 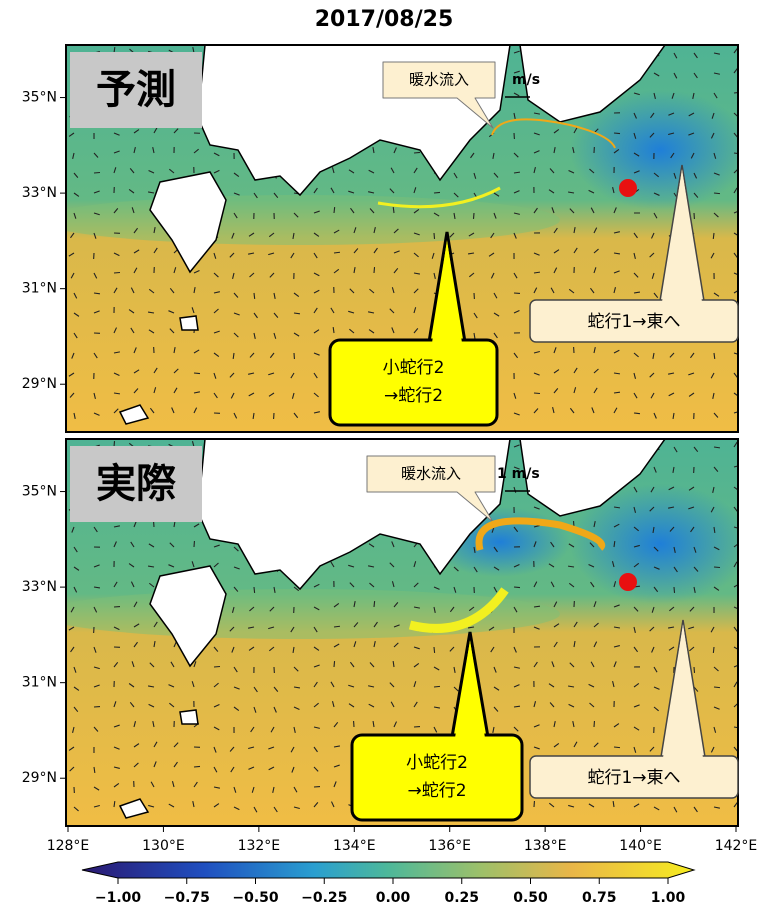 What do you see at coordinates (461, 898) in the screenshot?
I see `colorbar-tick-label: 0.25` at bounding box center [461, 898].